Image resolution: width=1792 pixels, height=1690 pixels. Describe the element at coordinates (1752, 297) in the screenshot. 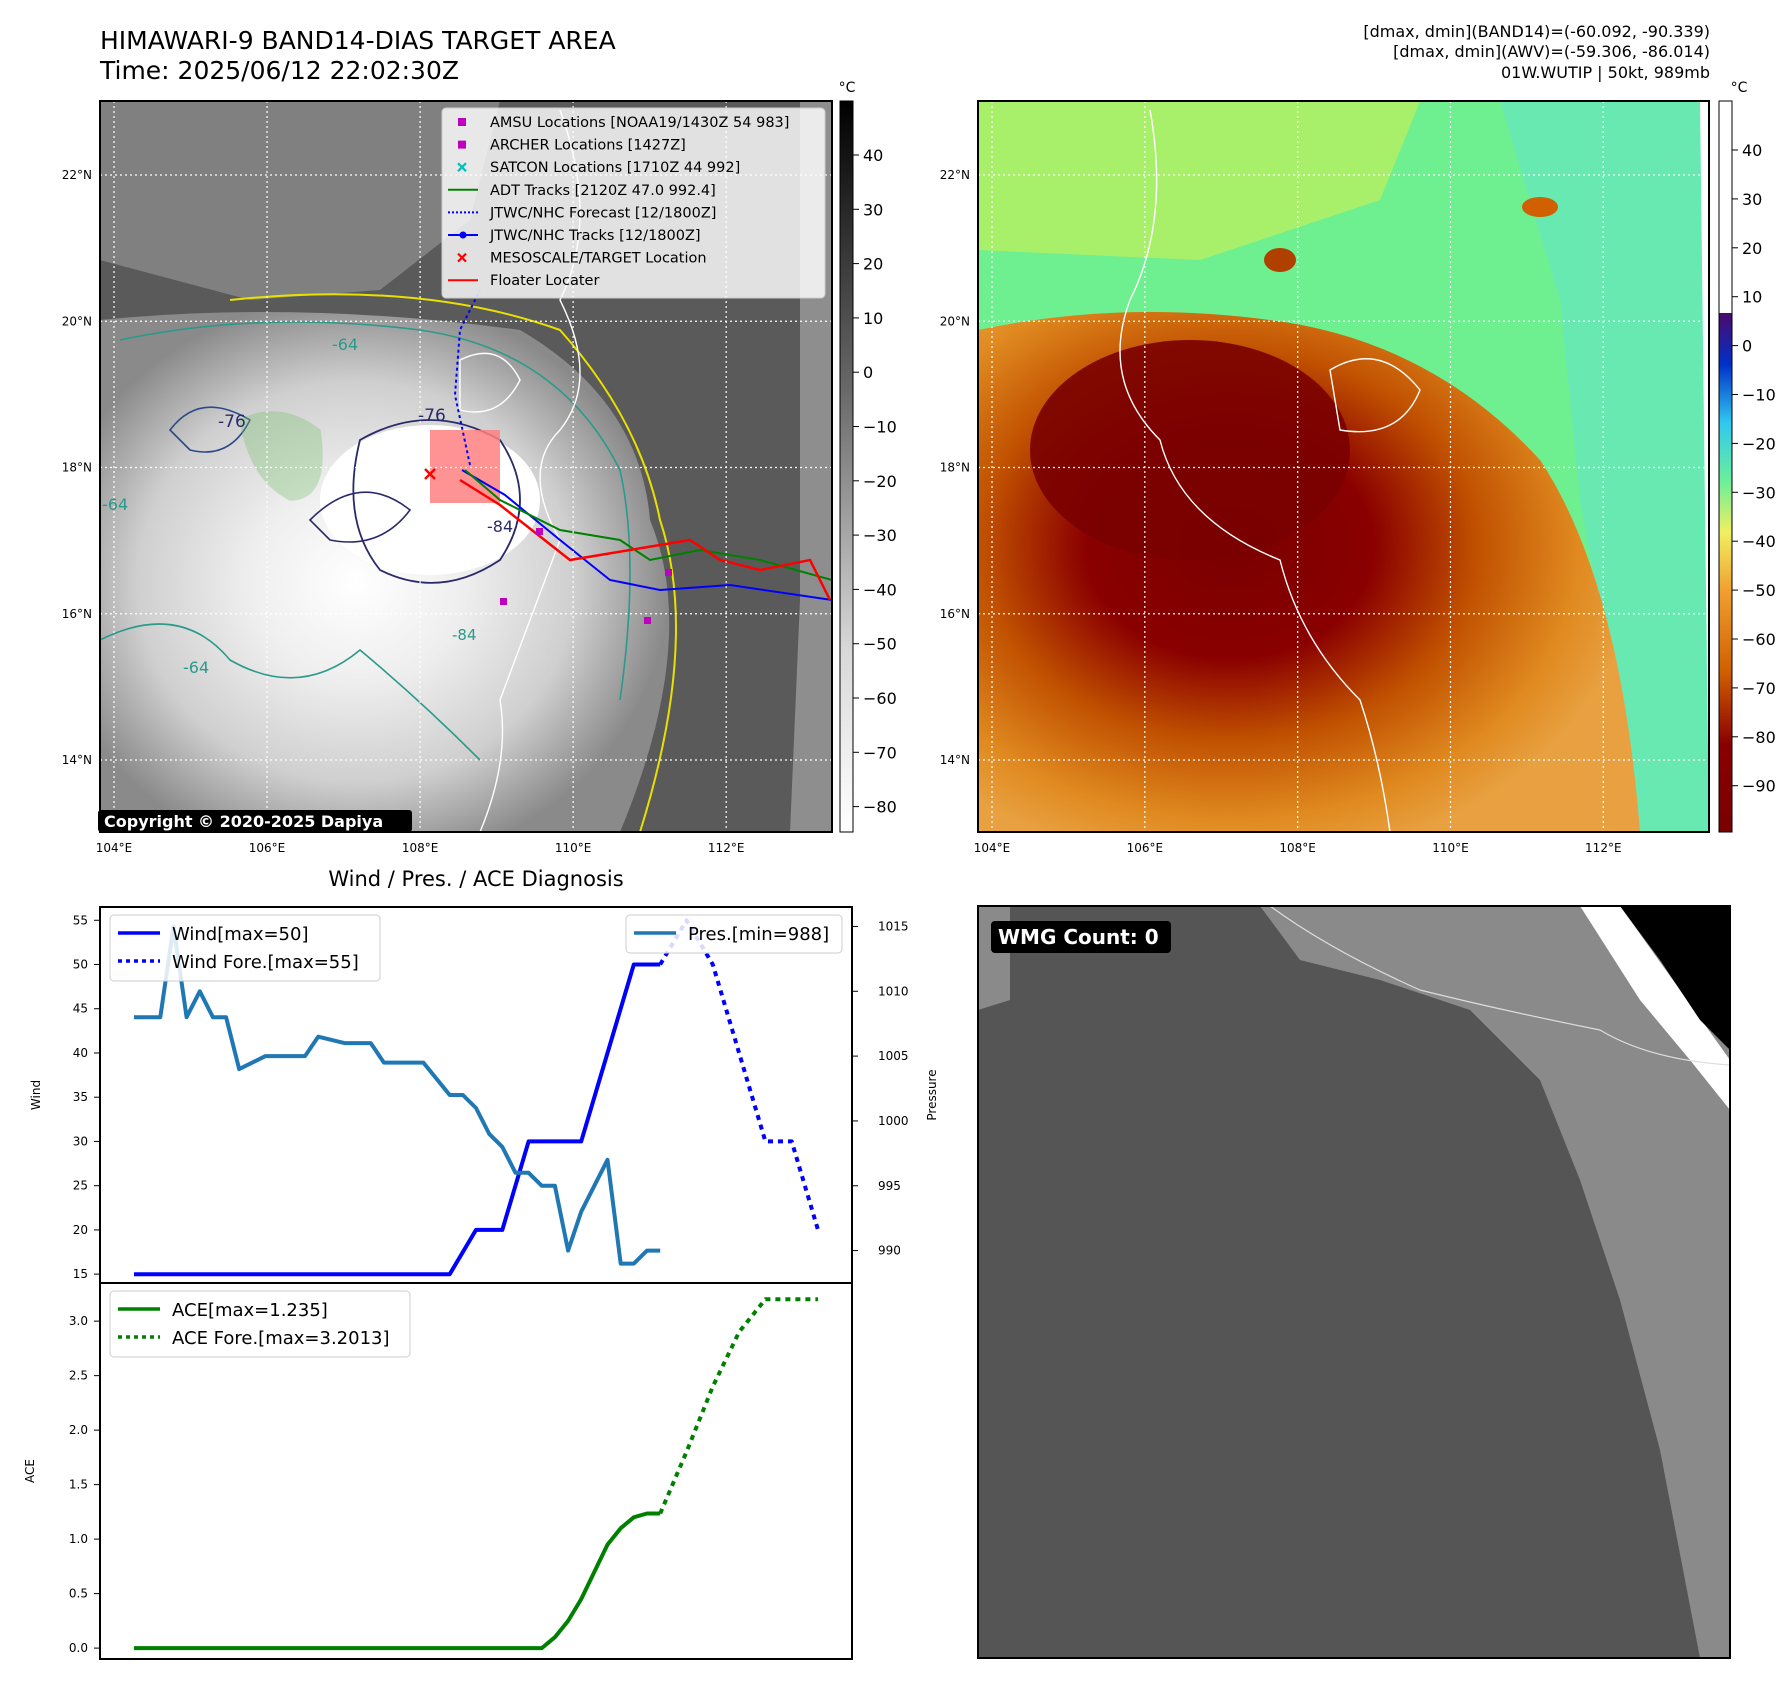

I see `colorbar-tick-label: 10` at that location.